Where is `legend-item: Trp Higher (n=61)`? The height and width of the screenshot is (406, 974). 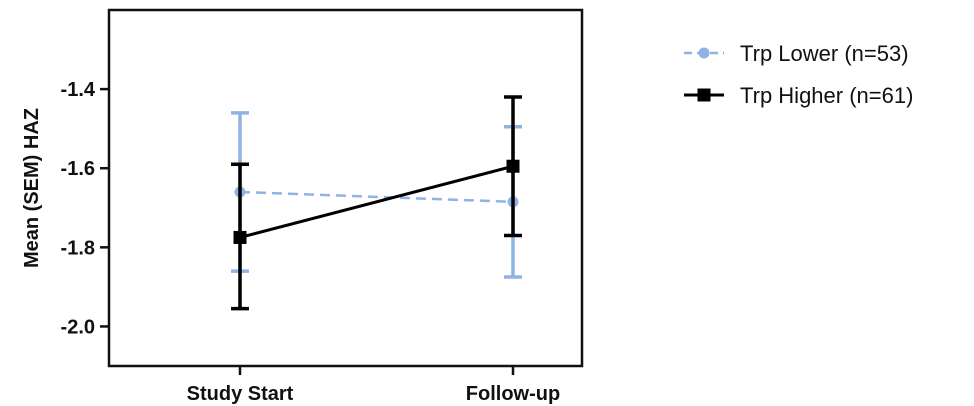
legend-item: Trp Higher (n=61) is located at coordinates (798, 95).